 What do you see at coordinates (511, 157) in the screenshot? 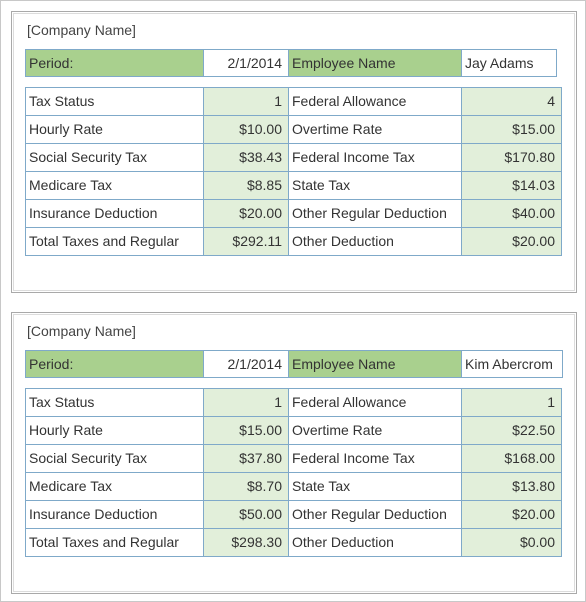
I see `field-value: $170.80` at bounding box center [511, 157].